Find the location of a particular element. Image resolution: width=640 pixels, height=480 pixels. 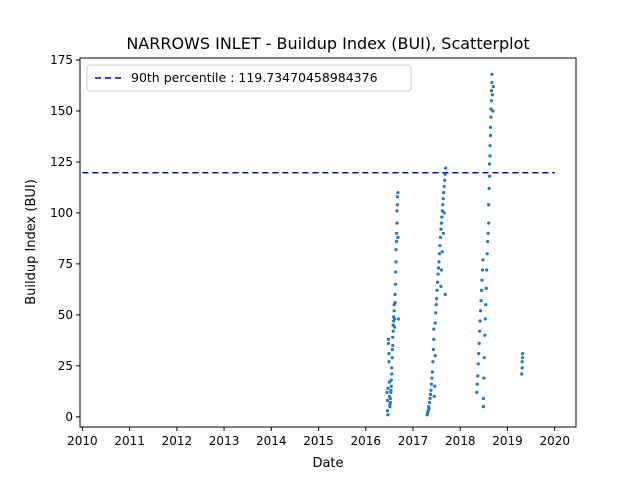

x-tick-label: 2012 is located at coordinates (177, 441).